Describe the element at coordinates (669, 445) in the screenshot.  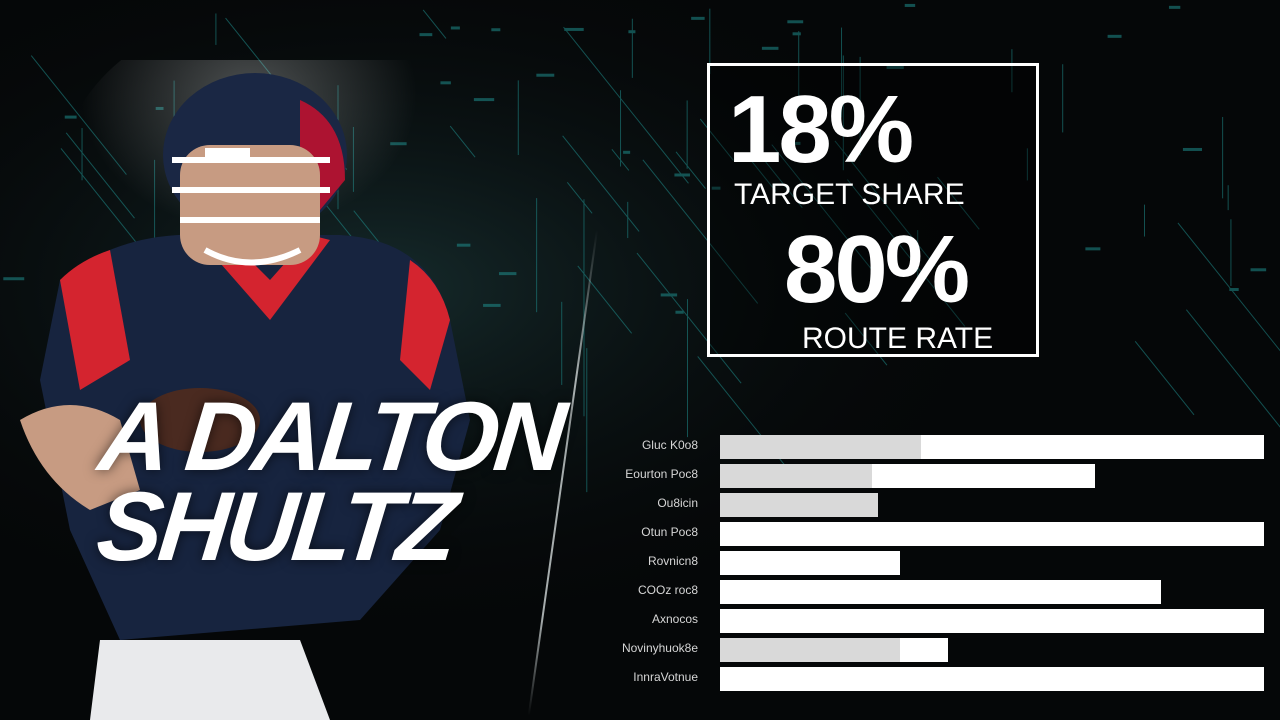
I see `bar-label: Gluc K0o8` at that location.